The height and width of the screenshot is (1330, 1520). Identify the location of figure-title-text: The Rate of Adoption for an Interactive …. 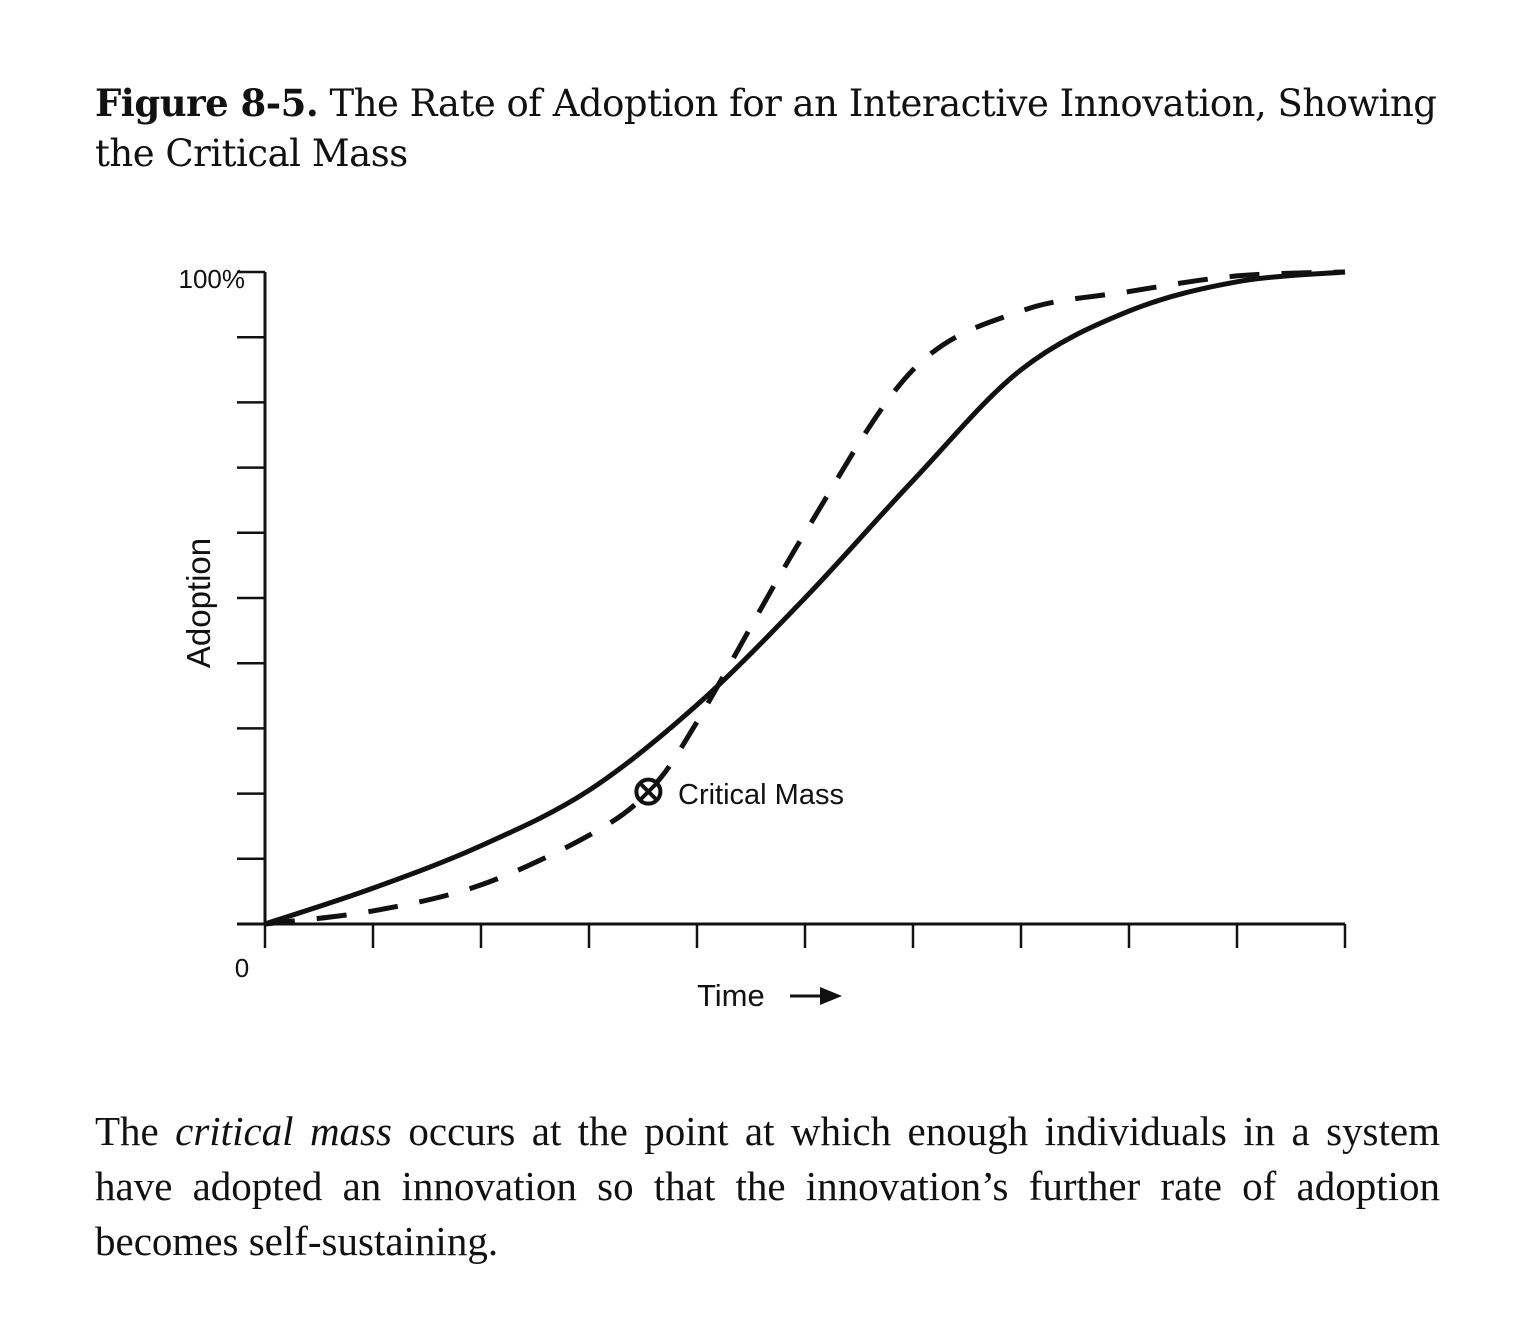
(766, 128).